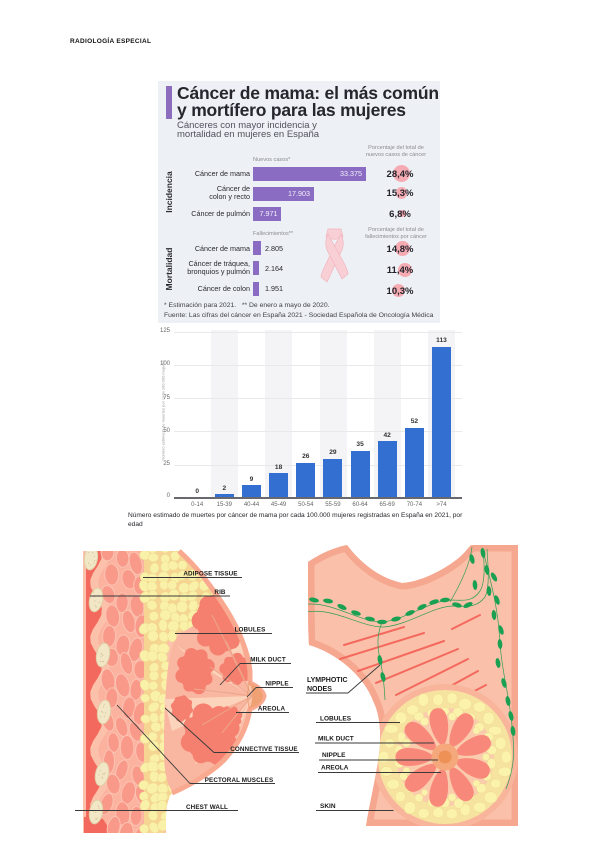 The image size is (600, 848). Describe the element at coordinates (328, 806) in the screenshot. I see `svg-text: SKIN` at that location.